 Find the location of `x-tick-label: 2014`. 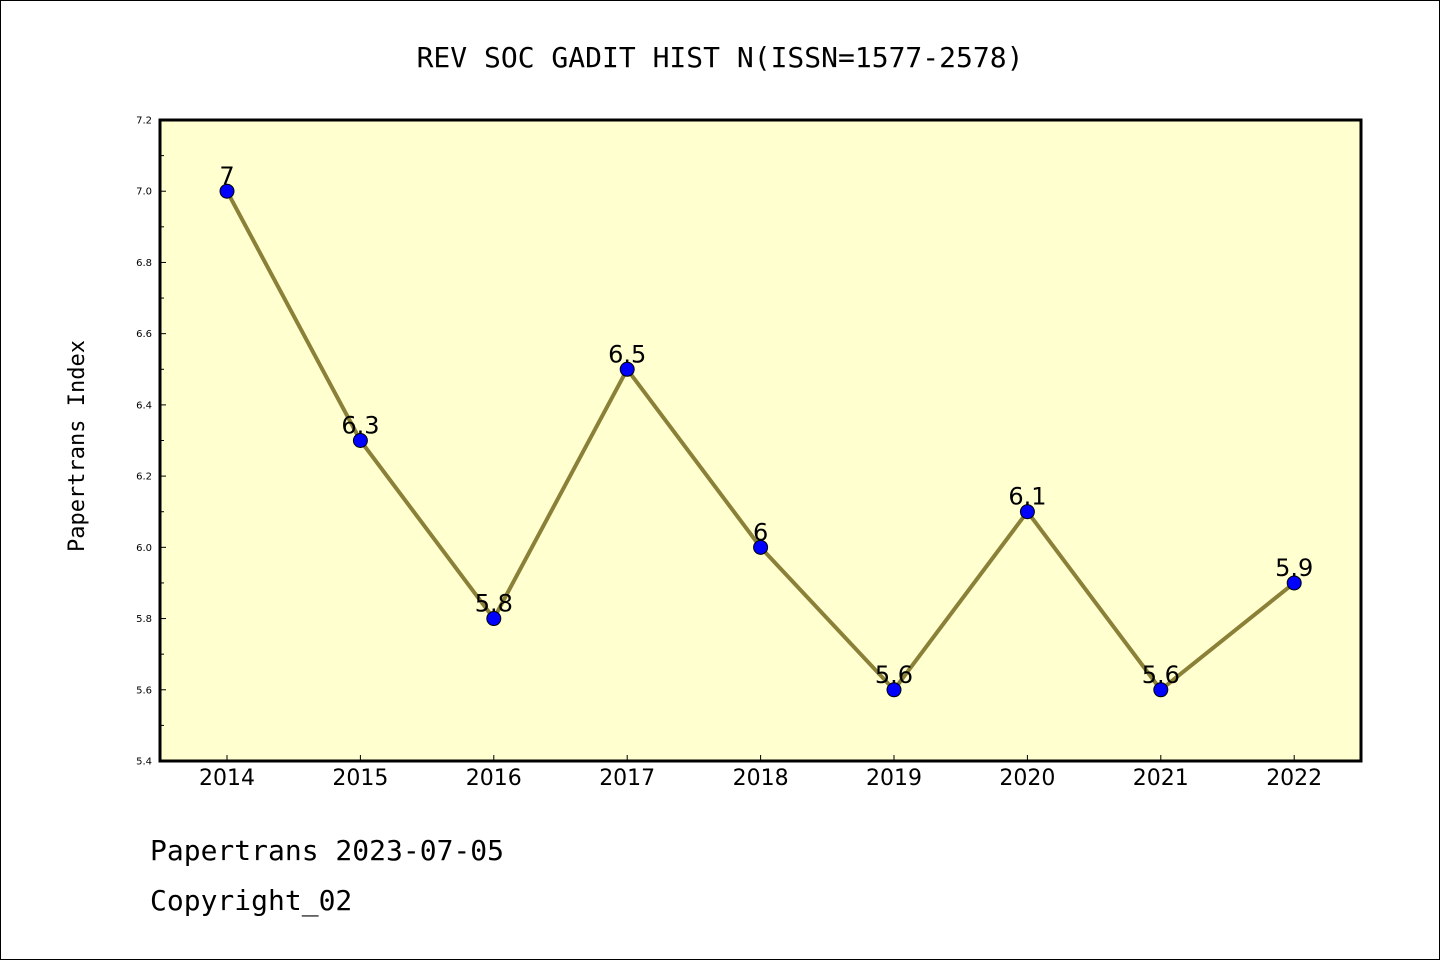

x-tick-label: 2014 is located at coordinates (227, 778).